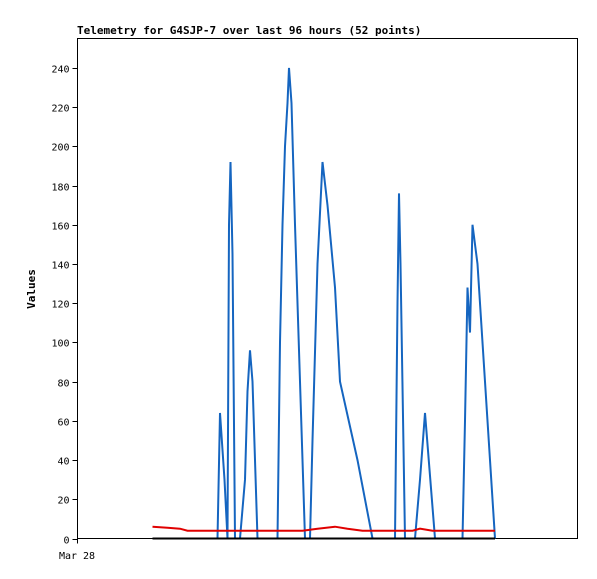 The image size is (597, 579). What do you see at coordinates (63, 423) in the screenshot?
I see `y-tick-label: 60` at bounding box center [63, 423].